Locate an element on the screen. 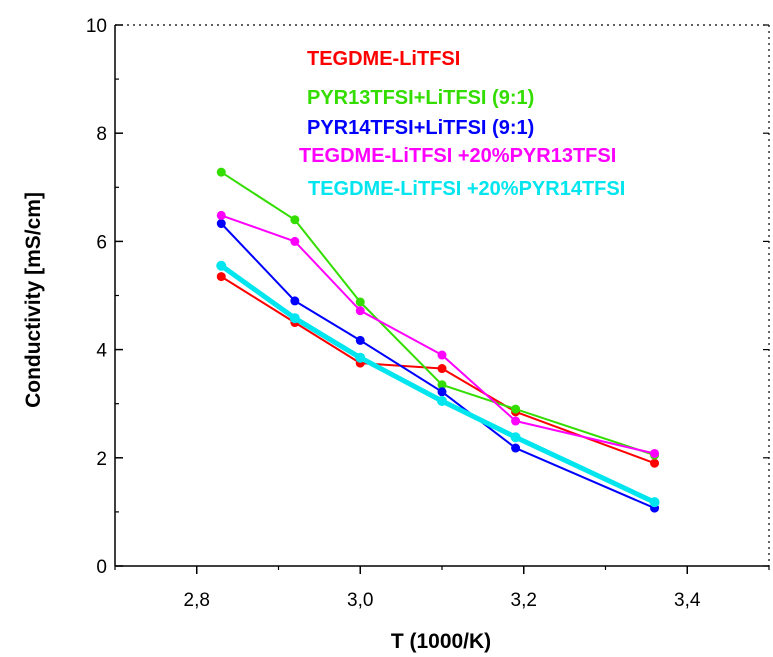 Image resolution: width=773 pixels, height=657 pixels. legend-entry: TEGDME-LiTFSI +20%PYR14TFSI is located at coordinates (466, 189).